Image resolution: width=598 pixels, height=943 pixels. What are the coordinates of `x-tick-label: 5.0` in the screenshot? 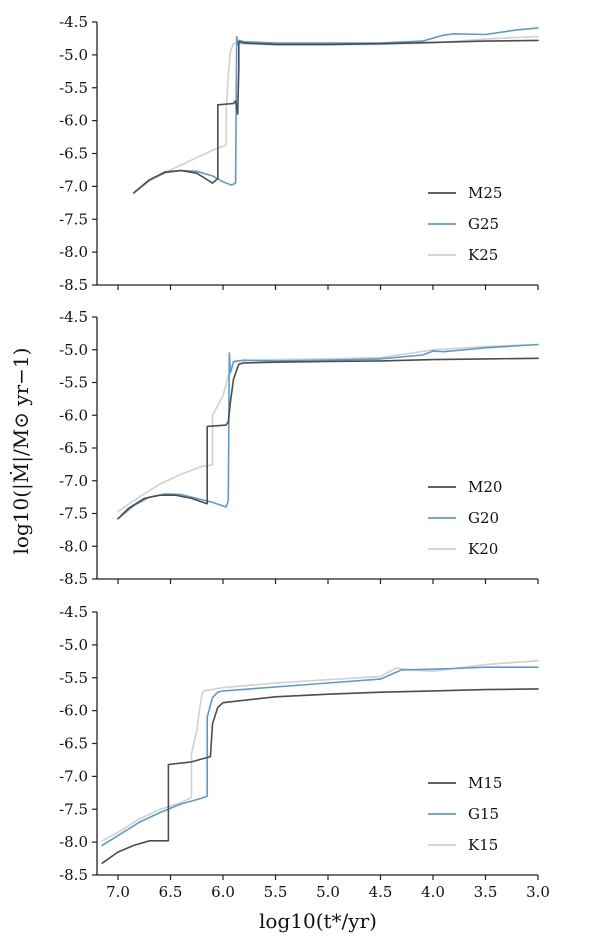 It's located at (328, 892).